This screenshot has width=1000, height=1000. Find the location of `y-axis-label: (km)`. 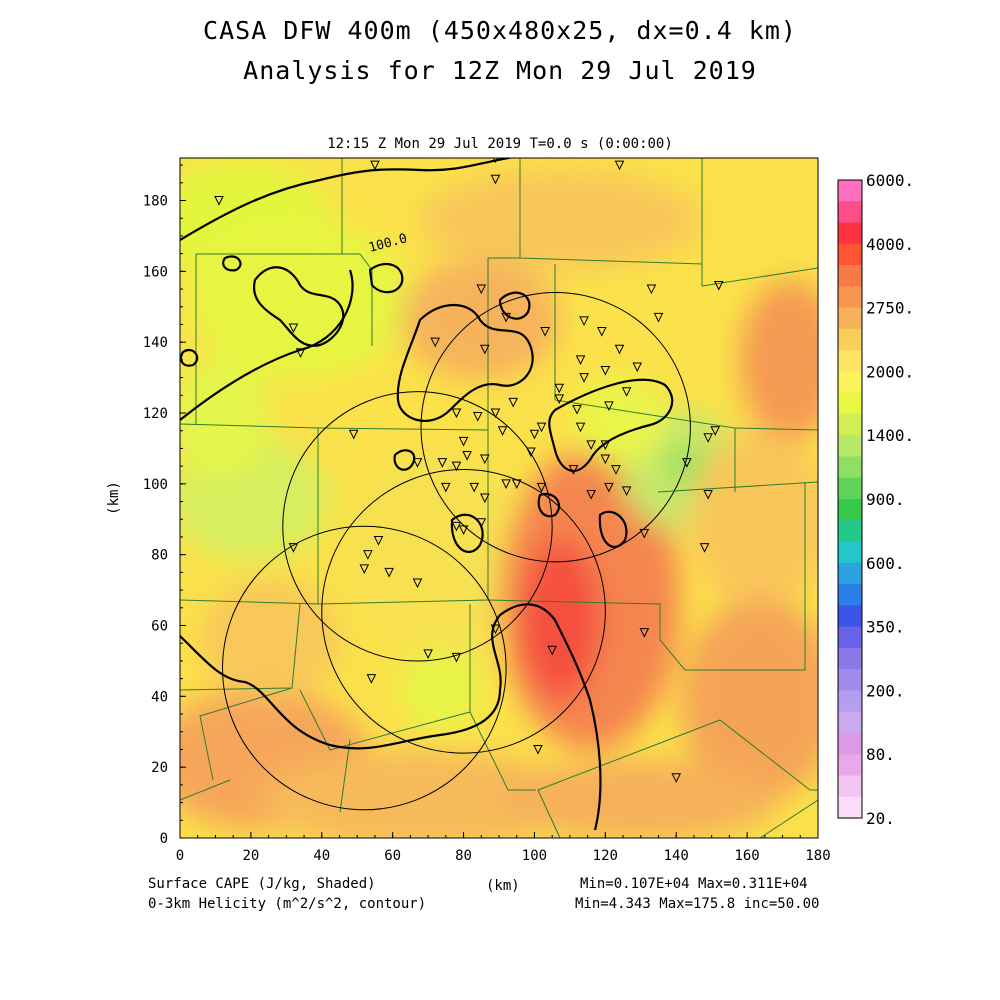

y-axis-label: (km) is located at coordinates (114, 498).